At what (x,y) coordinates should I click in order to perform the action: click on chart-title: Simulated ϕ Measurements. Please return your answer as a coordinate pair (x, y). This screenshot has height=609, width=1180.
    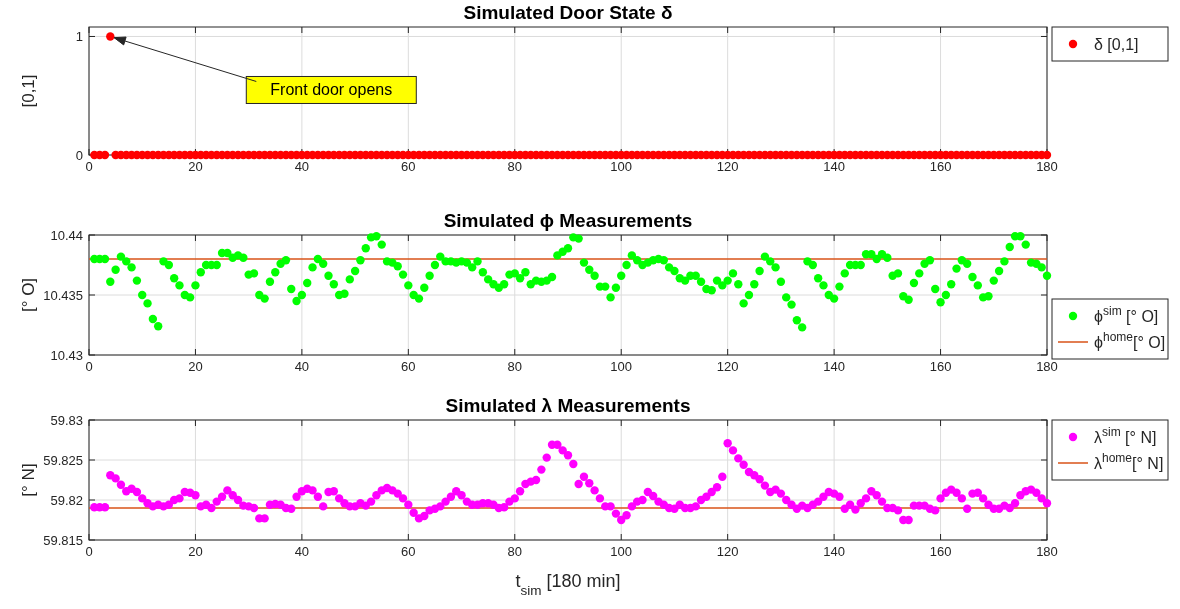
    Looking at the image, I should click on (568, 220).